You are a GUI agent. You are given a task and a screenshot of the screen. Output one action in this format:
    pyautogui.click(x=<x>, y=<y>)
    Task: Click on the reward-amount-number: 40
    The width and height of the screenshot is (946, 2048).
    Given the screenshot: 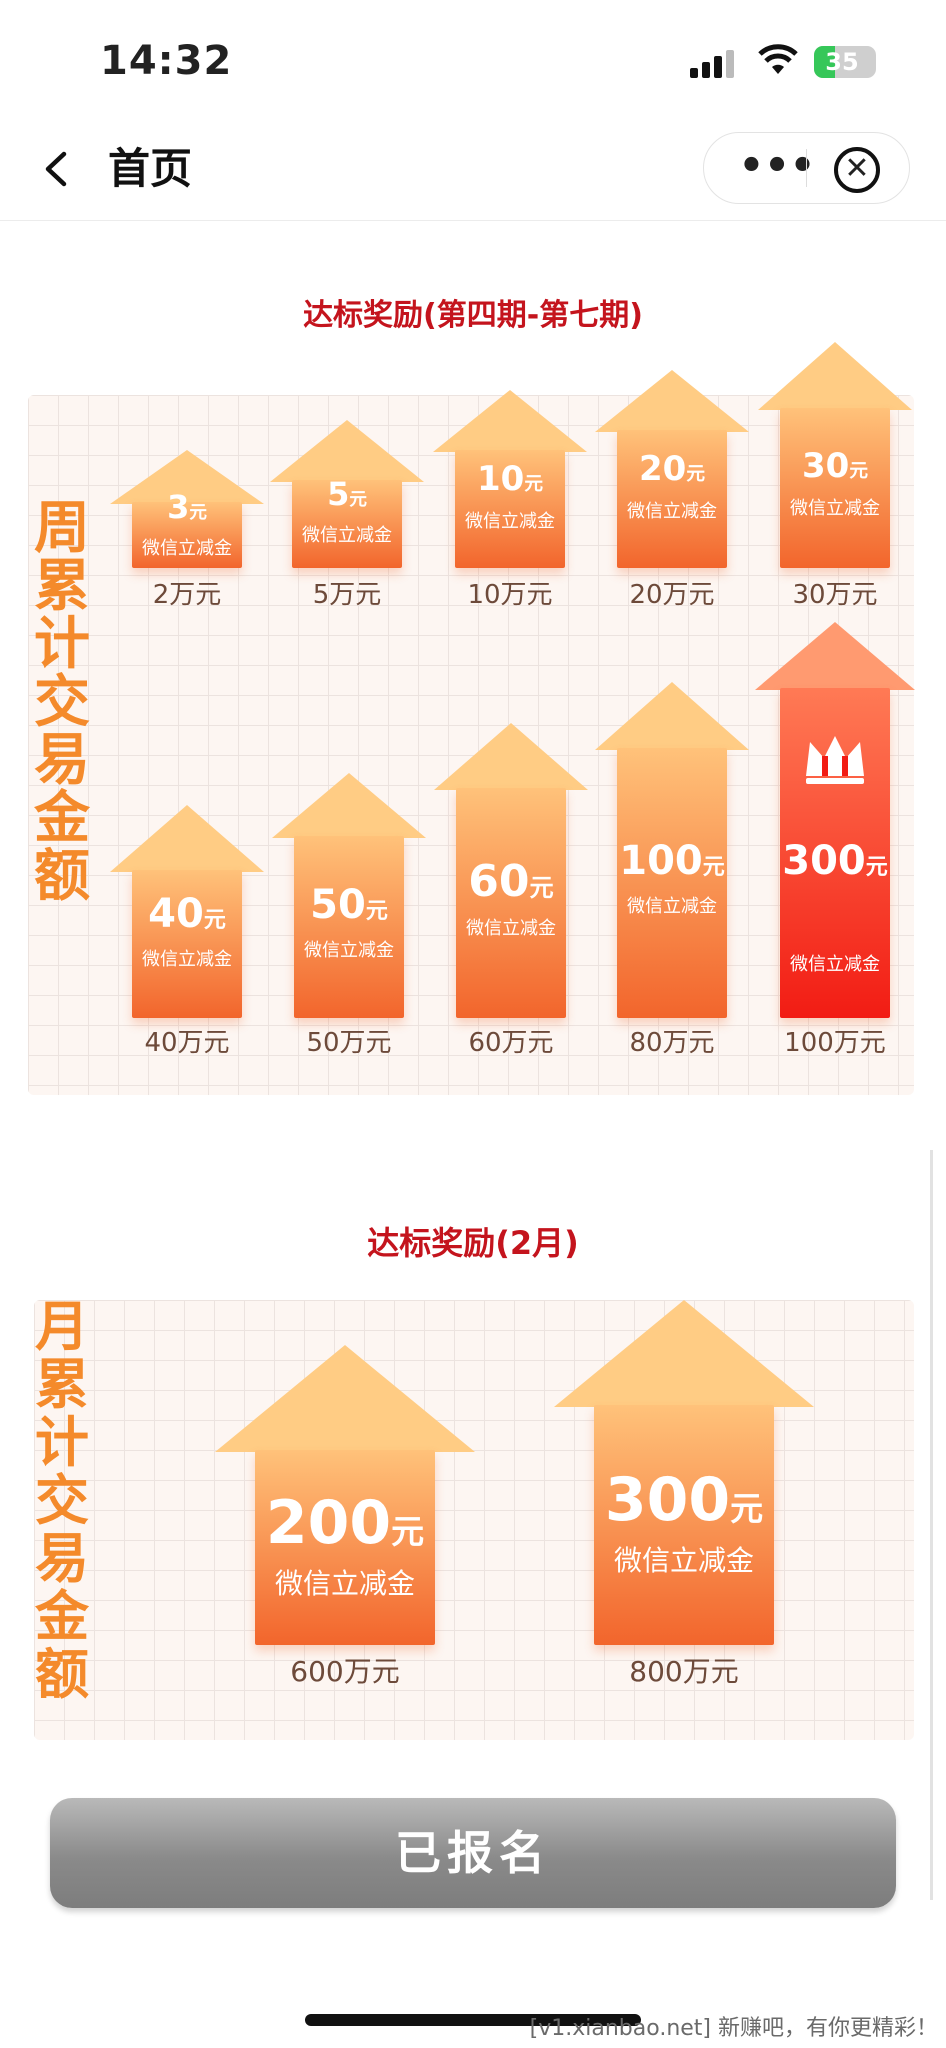 What is the action you would take?
    pyautogui.click(x=176, y=914)
    